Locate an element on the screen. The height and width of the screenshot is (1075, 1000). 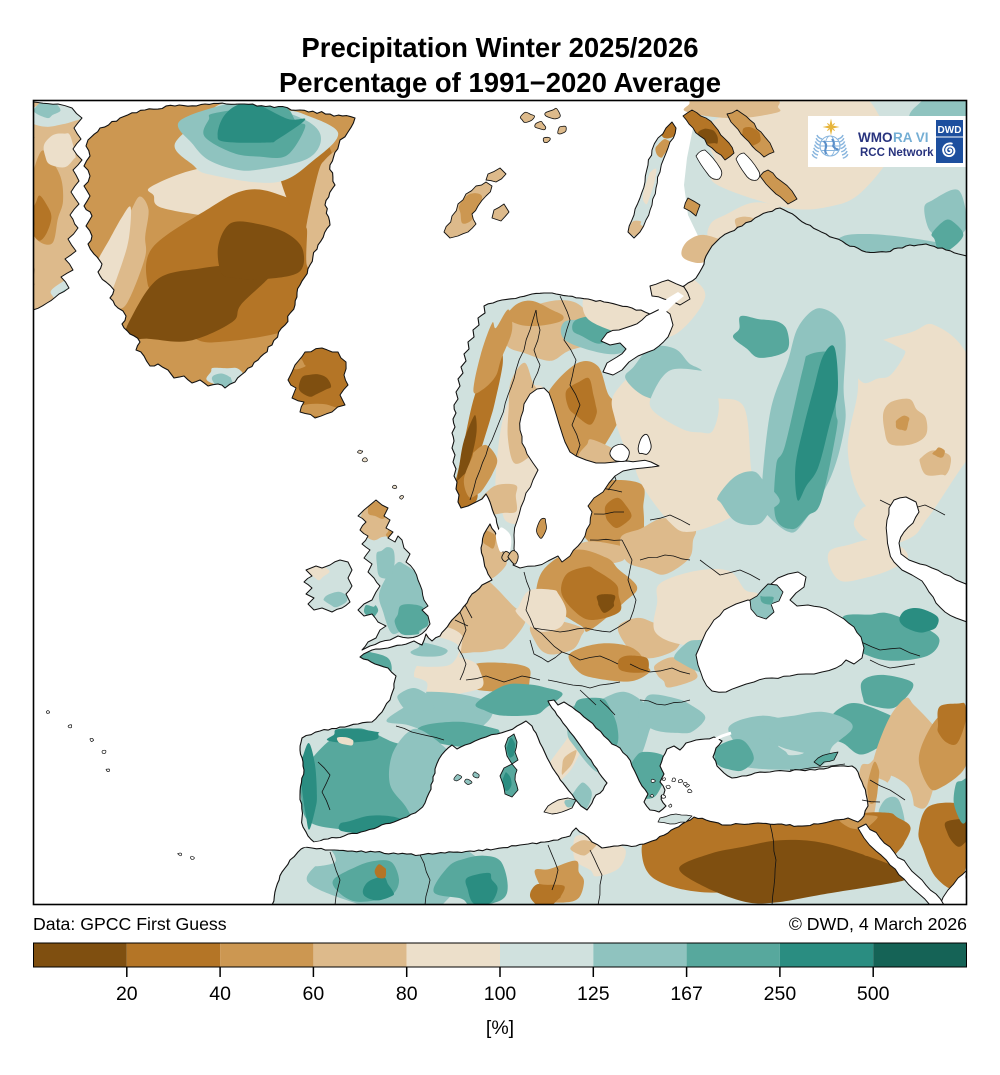
svg-text:Percentage of 1991−2020 Averag: Percentage of 1991−2020 Average is located at coordinates (500, 82).